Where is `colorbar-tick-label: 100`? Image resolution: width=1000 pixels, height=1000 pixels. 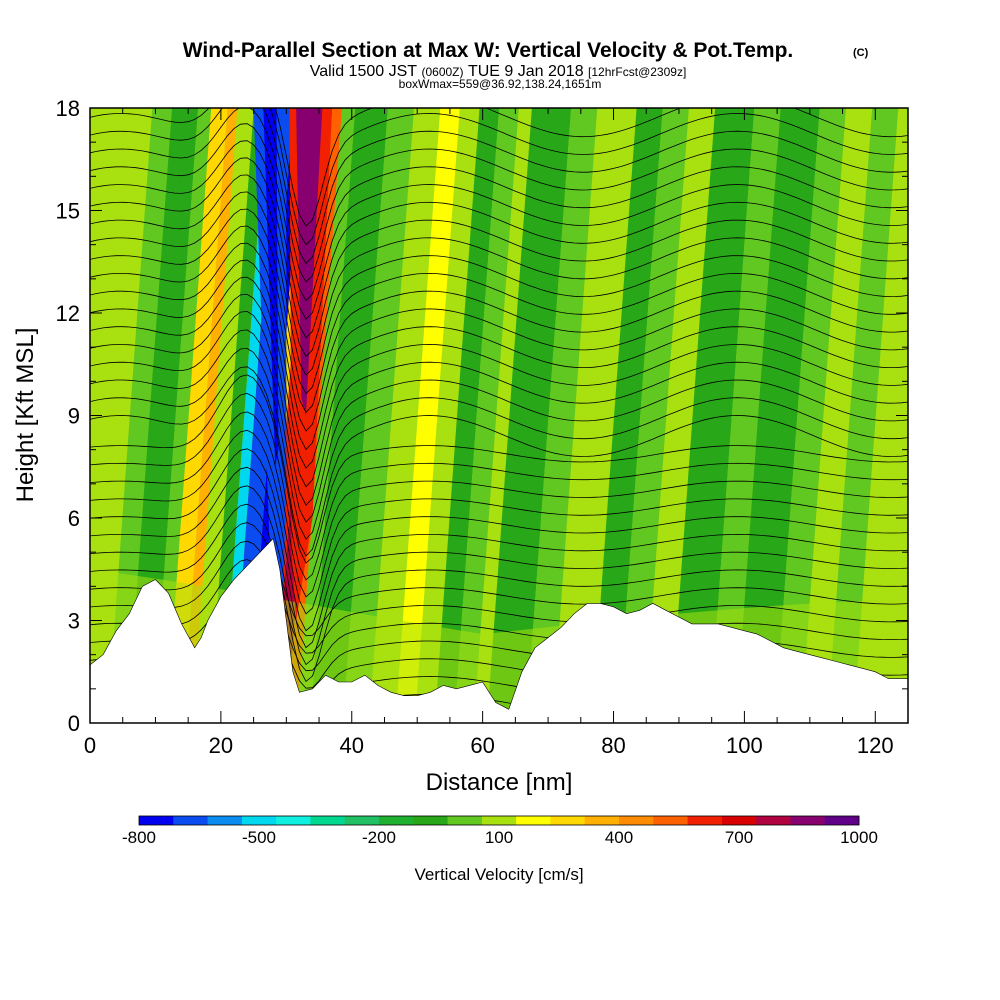
colorbar-tick-label: 100 is located at coordinates (499, 837).